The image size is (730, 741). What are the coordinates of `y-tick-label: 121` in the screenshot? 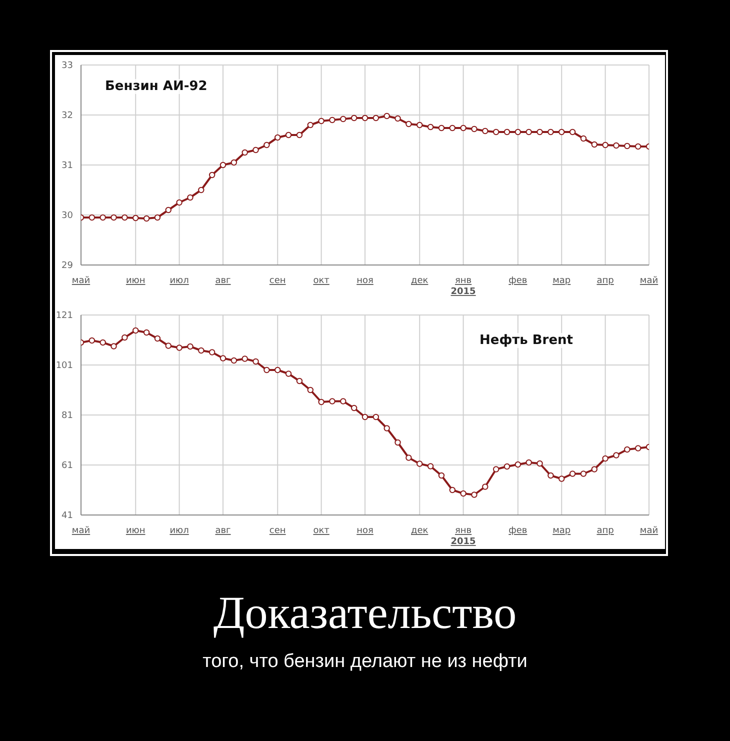 It's located at (64, 316).